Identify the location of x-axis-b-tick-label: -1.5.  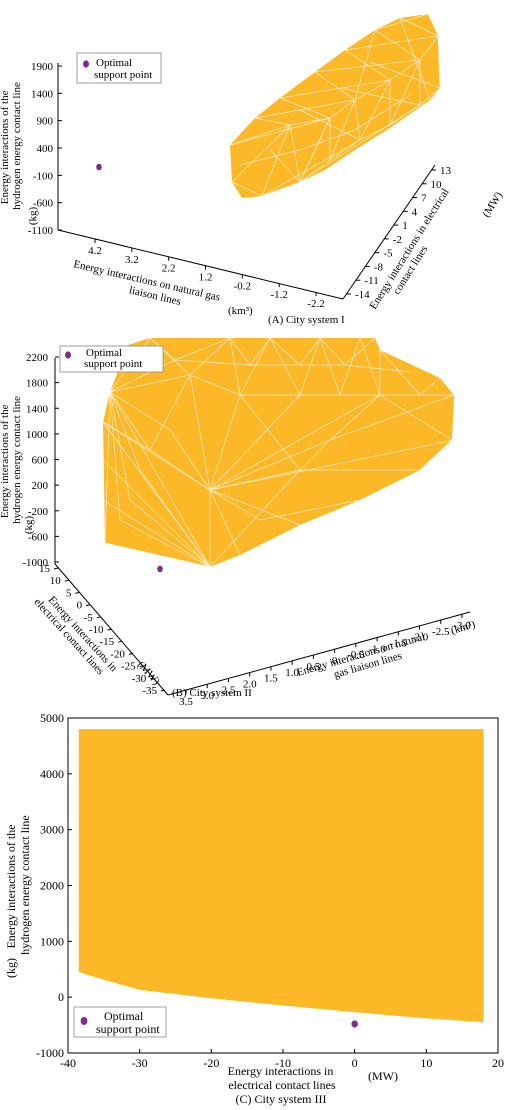
(399, 644).